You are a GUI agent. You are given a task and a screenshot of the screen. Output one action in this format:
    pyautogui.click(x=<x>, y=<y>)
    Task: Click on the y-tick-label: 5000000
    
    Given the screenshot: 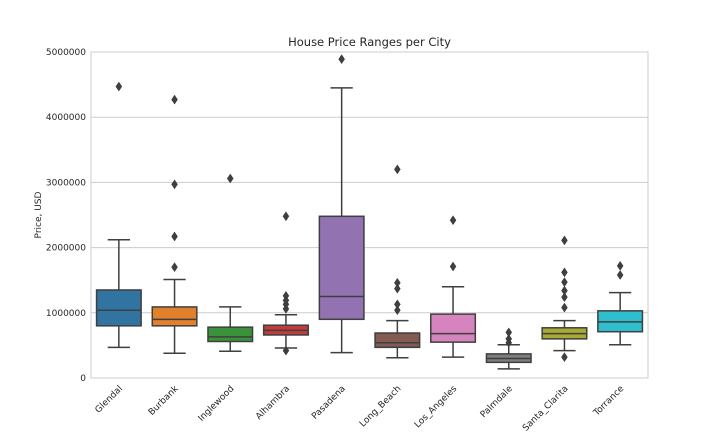 What is the action you would take?
    pyautogui.click(x=66, y=53)
    